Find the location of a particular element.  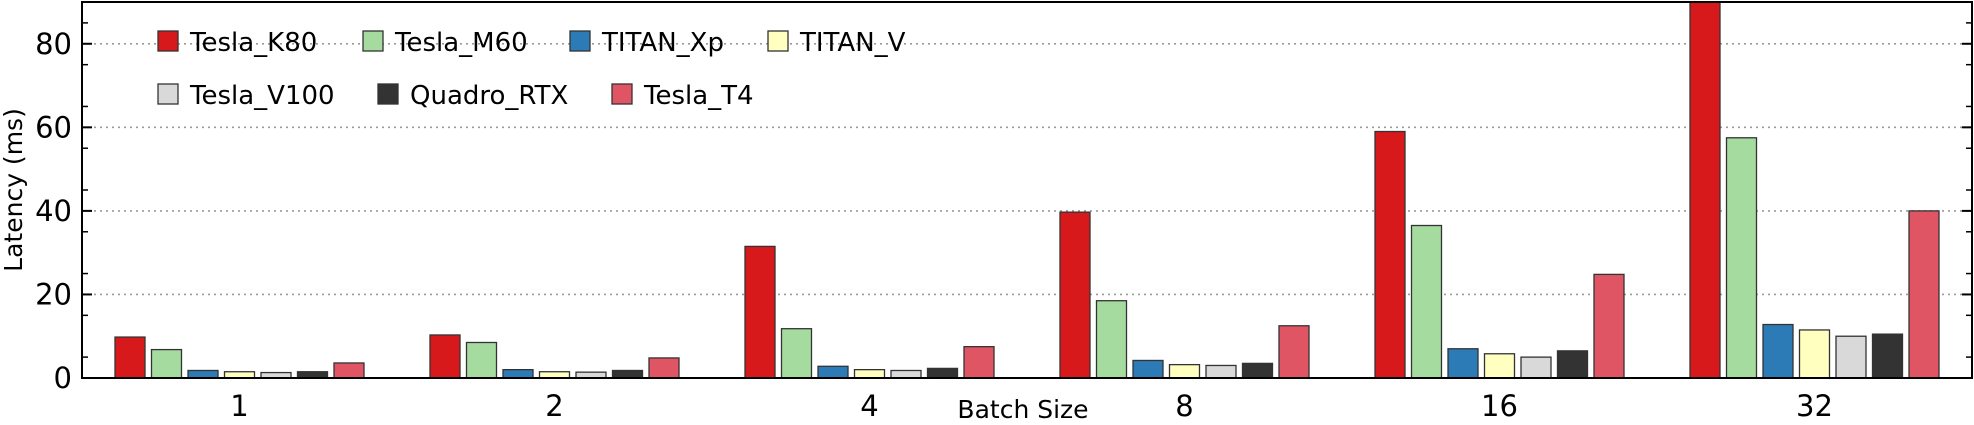

y-tick-label: 20 is located at coordinates (53, 294).